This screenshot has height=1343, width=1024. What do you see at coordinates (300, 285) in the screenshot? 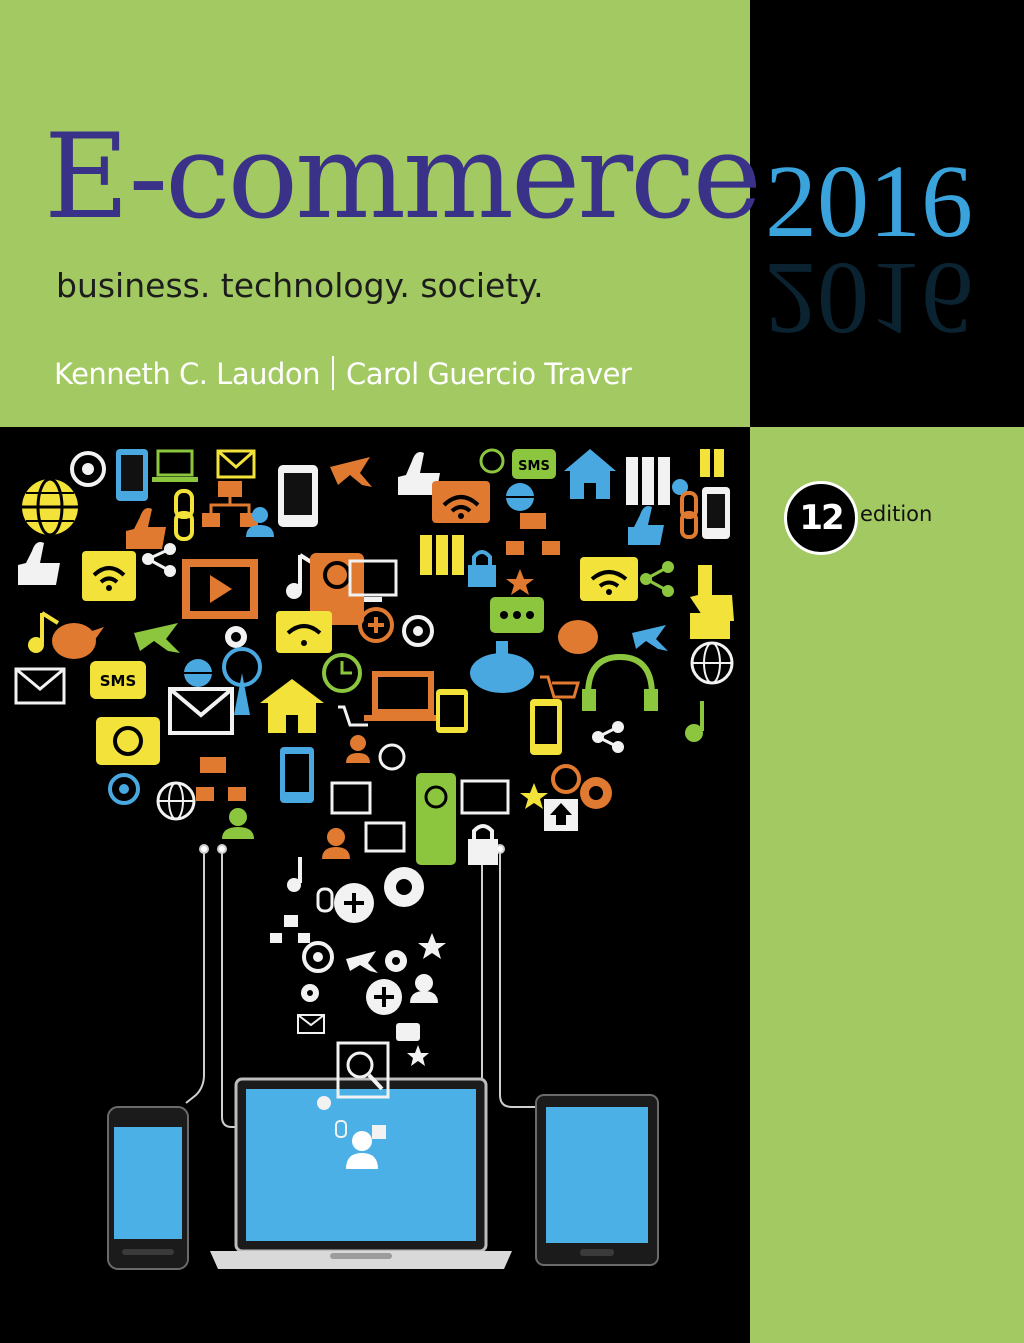
I see `book-subtitle: business. technology. society.` at bounding box center [300, 285].